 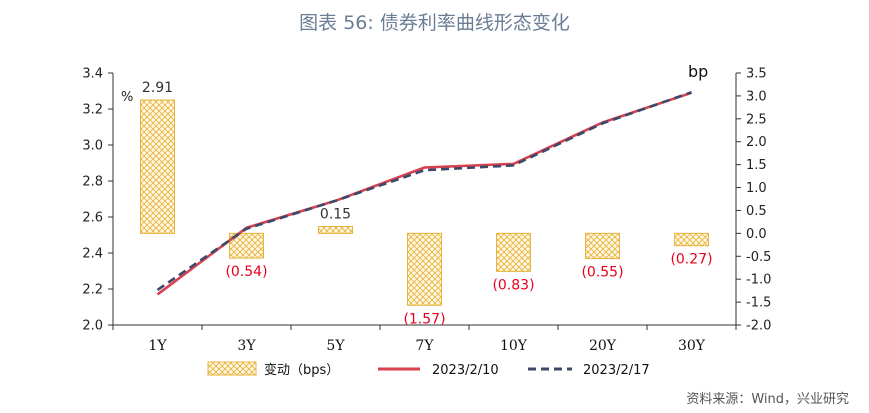 What do you see at coordinates (616, 370) in the screenshot?
I see `legend-label-2023-2-17: 2023/2/17` at bounding box center [616, 370].